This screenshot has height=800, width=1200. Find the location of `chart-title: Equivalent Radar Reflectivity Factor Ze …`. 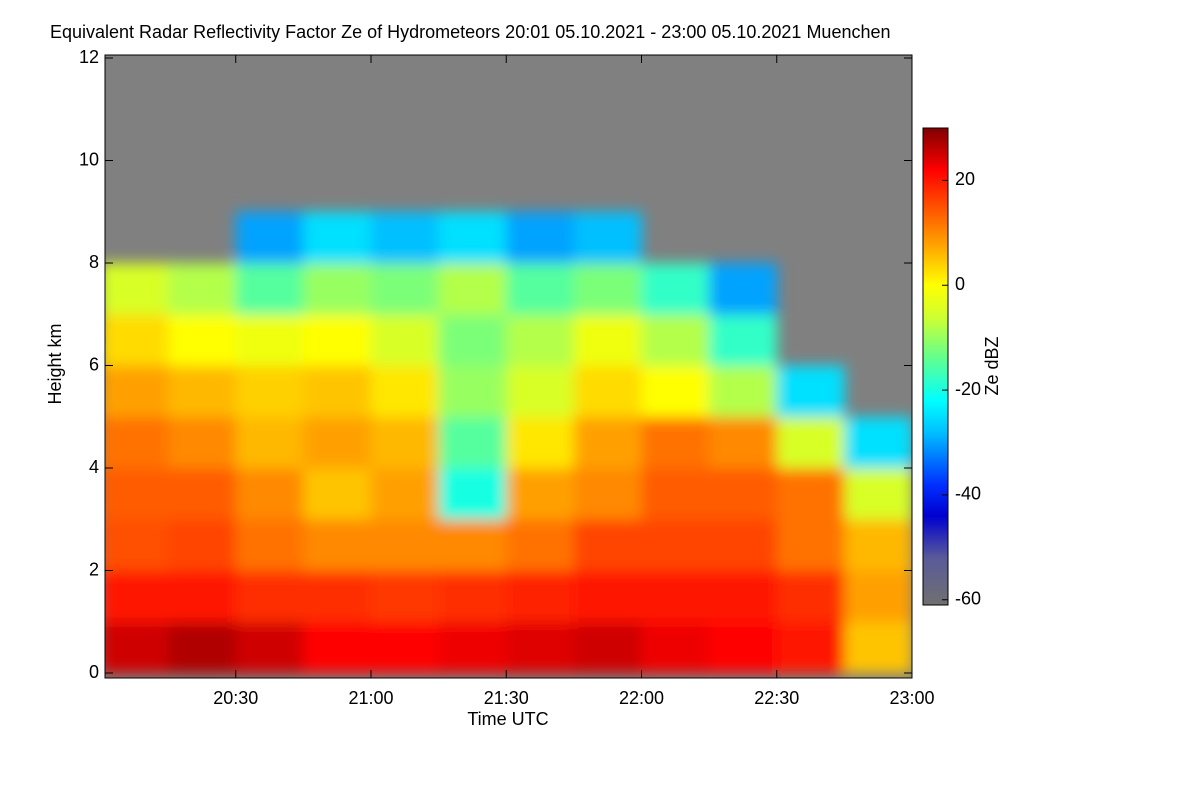

chart-title: Equivalent Radar Reflectivity Factor Ze … is located at coordinates (470, 32).